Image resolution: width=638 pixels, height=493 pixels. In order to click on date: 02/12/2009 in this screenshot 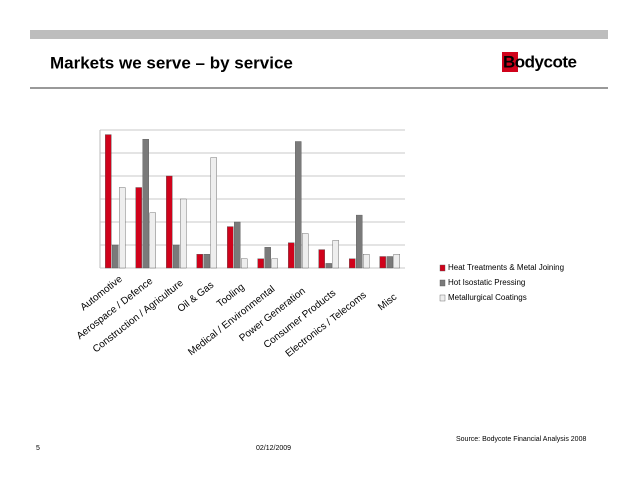, I will do `click(273, 448)`.